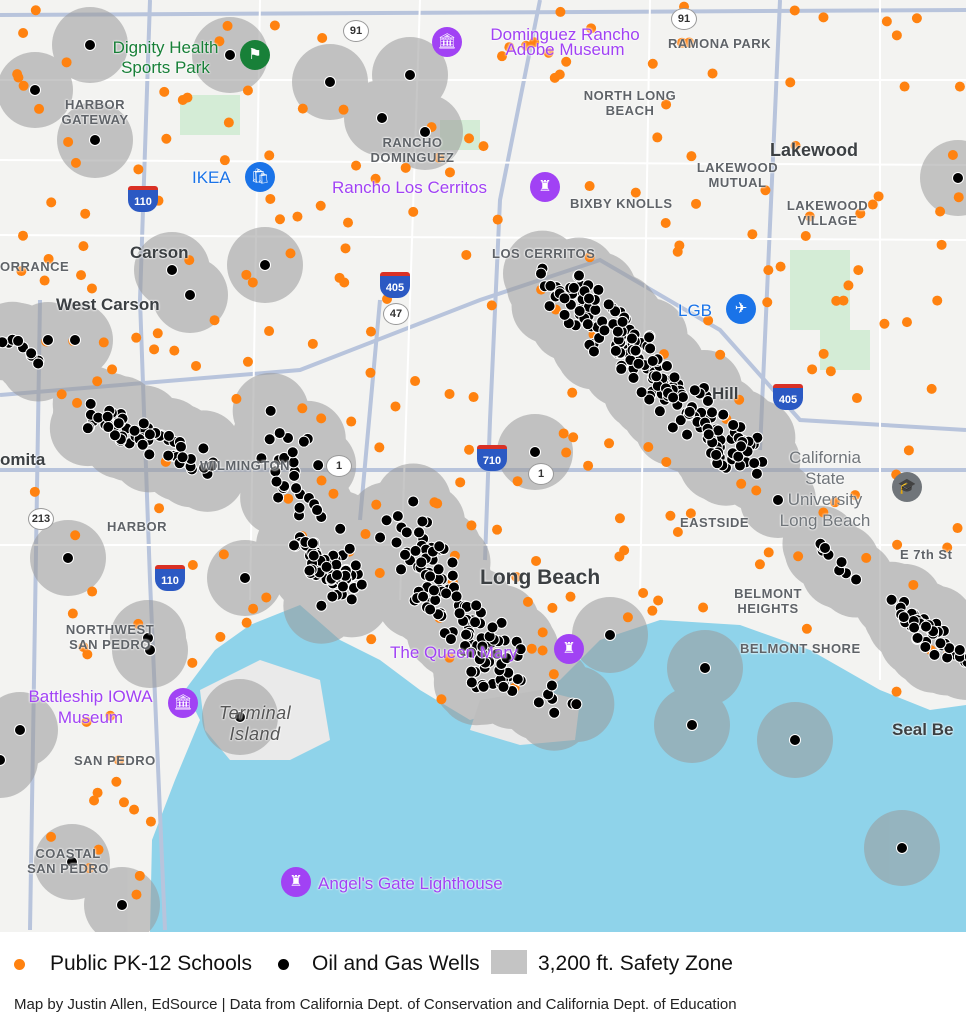 The width and height of the screenshot is (966, 1024). What do you see at coordinates (725, 393) in the screenshot?
I see `label-hill: Hill` at bounding box center [725, 393].